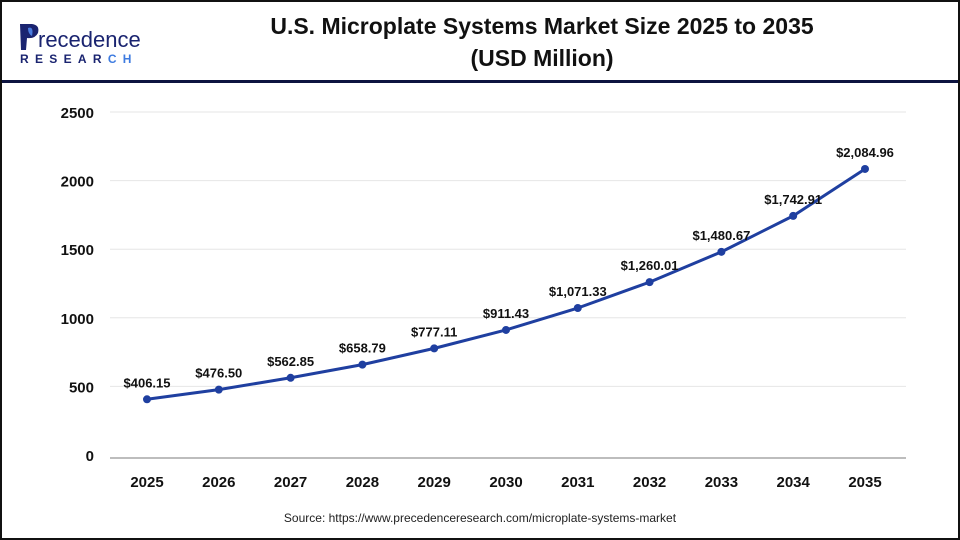  I want to click on data-label: $562.85, so click(290, 361).